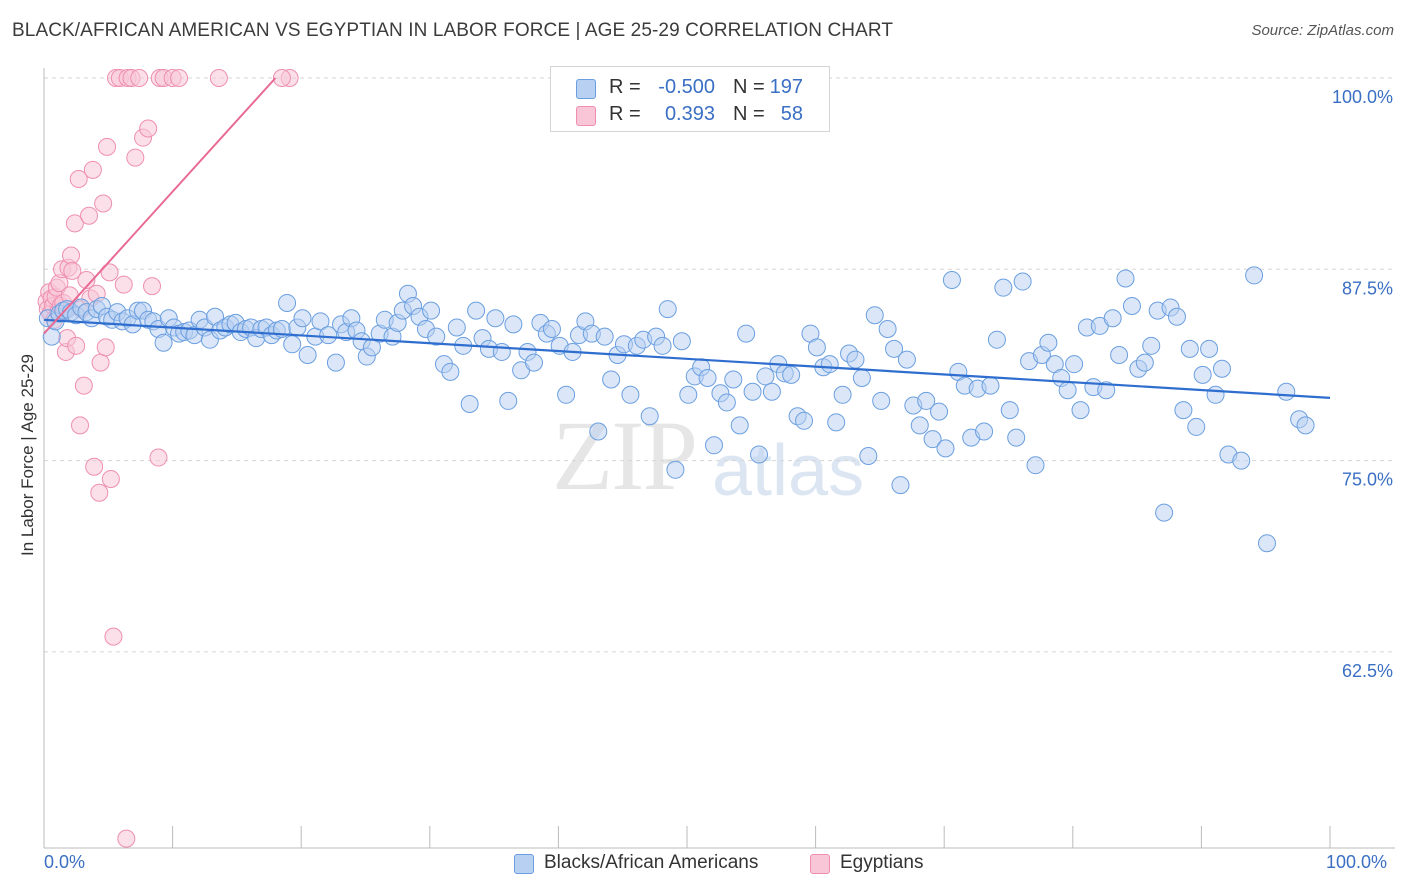 The height and width of the screenshot is (892, 1406). I want to click on r-value: 0.393, so click(689, 114).